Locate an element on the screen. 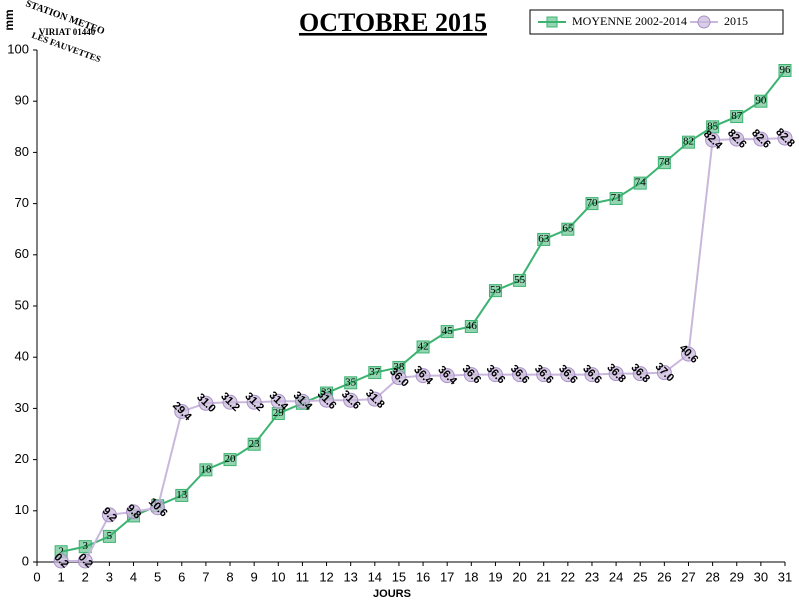 The height and width of the screenshot is (602, 799). y-tick-label: 60 is located at coordinates (22, 253).